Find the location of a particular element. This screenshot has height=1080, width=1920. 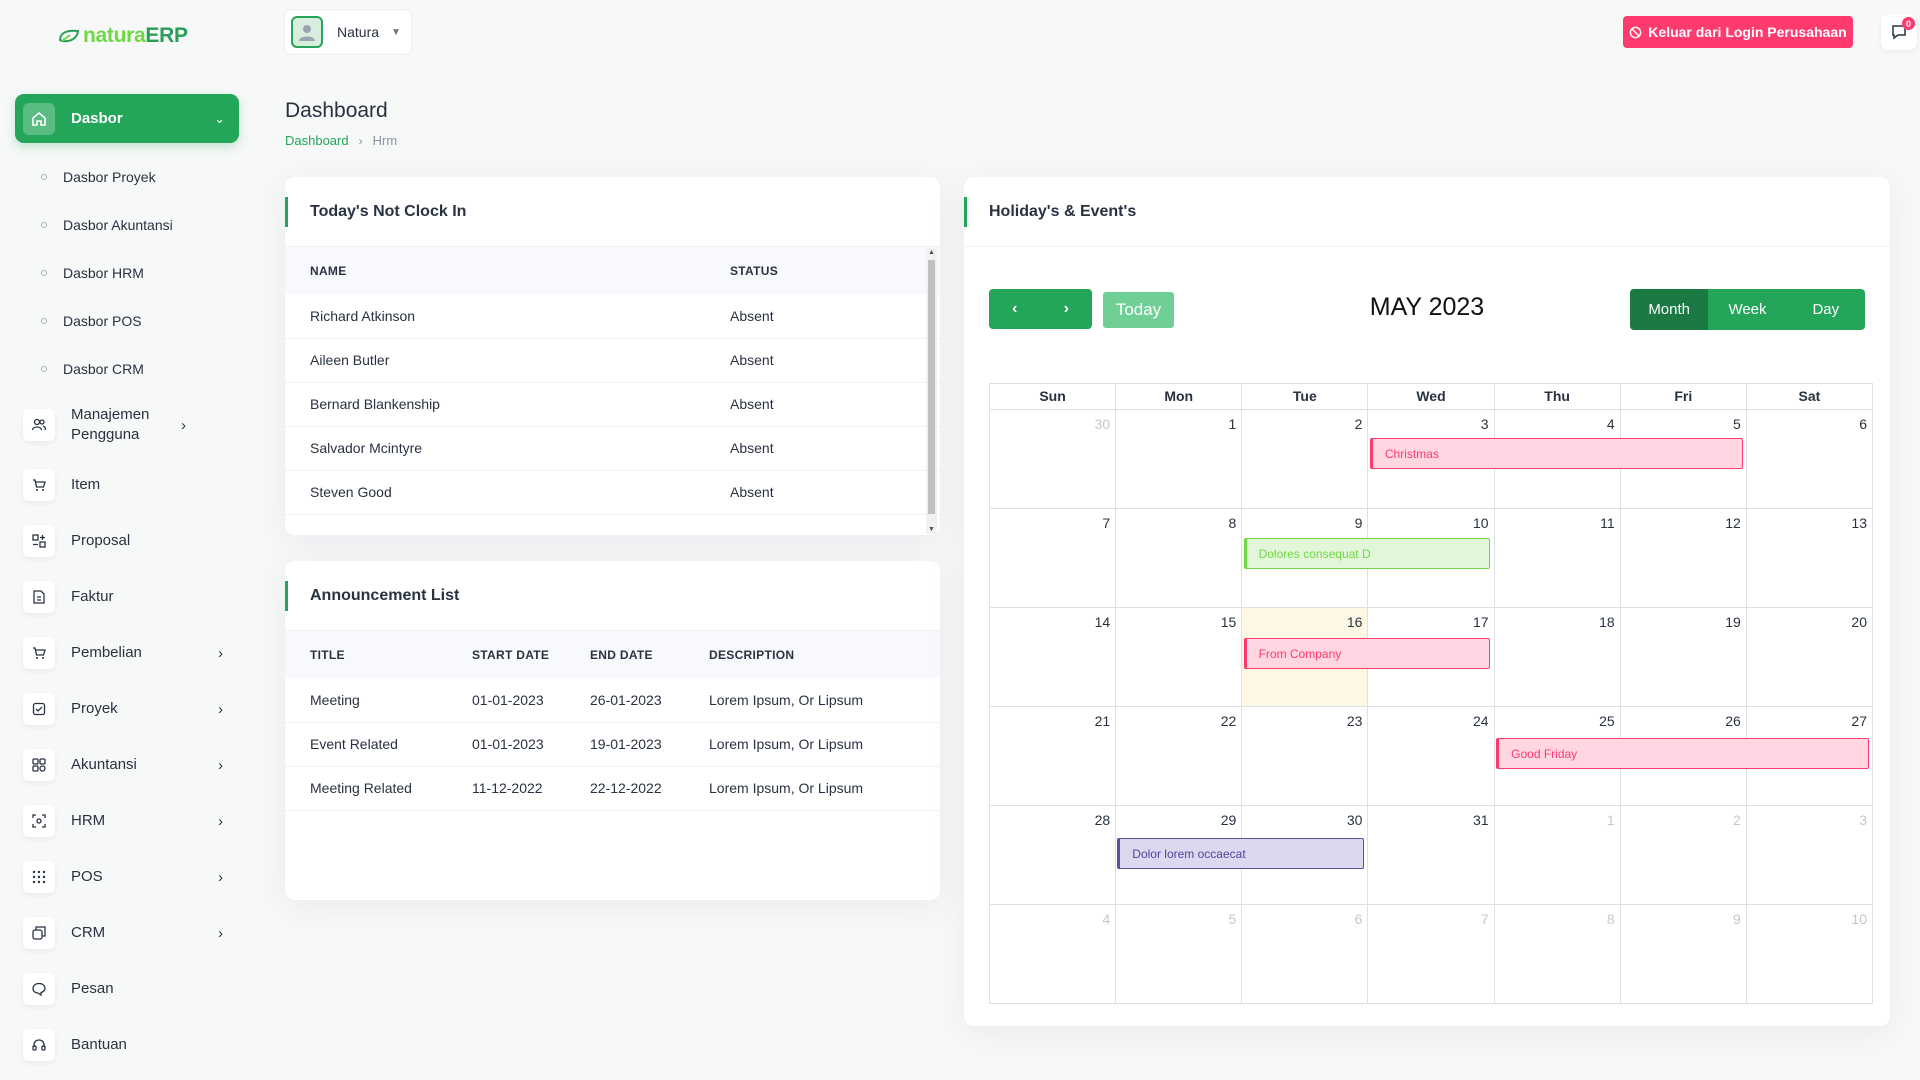

calendar-week-row: 7 8 9 10 11 12 13 is located at coordinates (1431, 558).